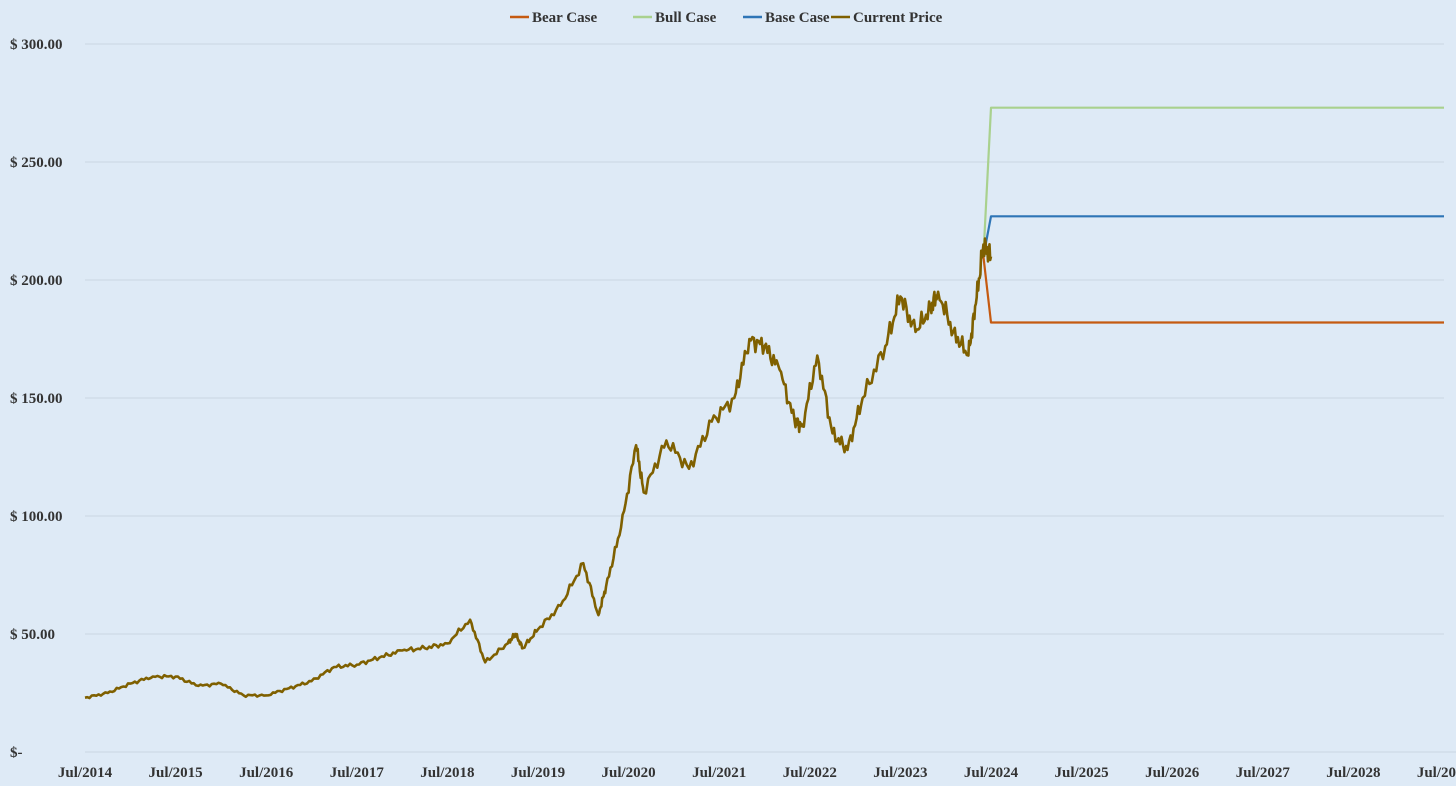 The height and width of the screenshot is (786, 1456). What do you see at coordinates (686, 18) in the screenshot?
I see `legend-label: Bull Case` at bounding box center [686, 18].